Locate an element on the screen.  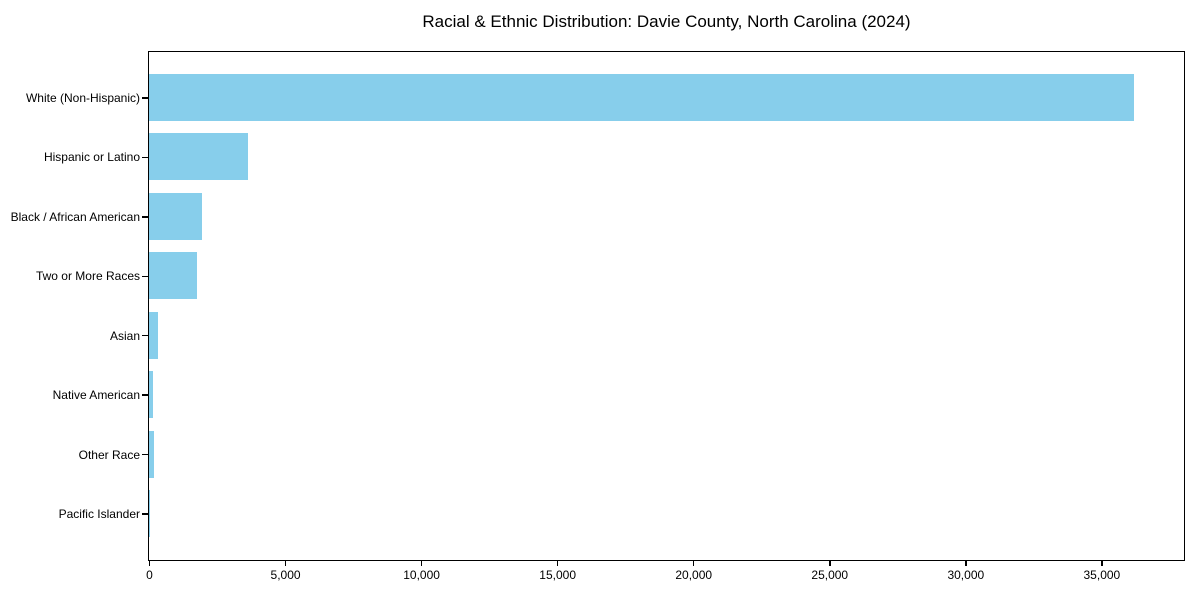
y-axis-label: Asian is located at coordinates (124, 335).